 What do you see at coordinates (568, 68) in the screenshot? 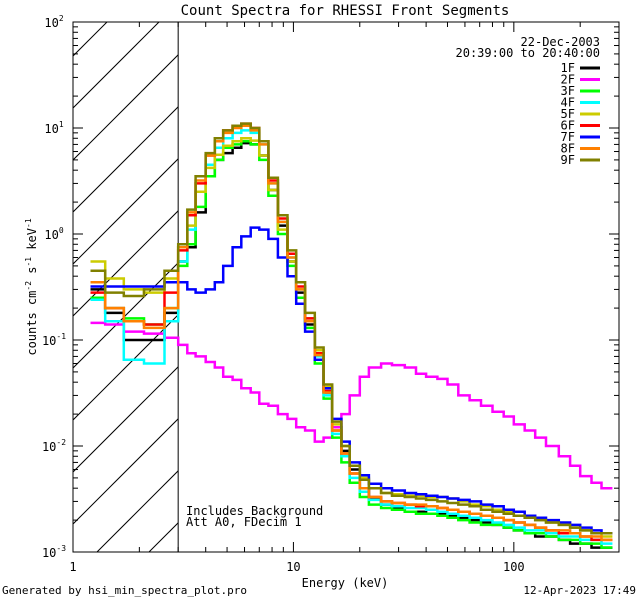
I see `legend-label-1F: 1F` at bounding box center [568, 68].